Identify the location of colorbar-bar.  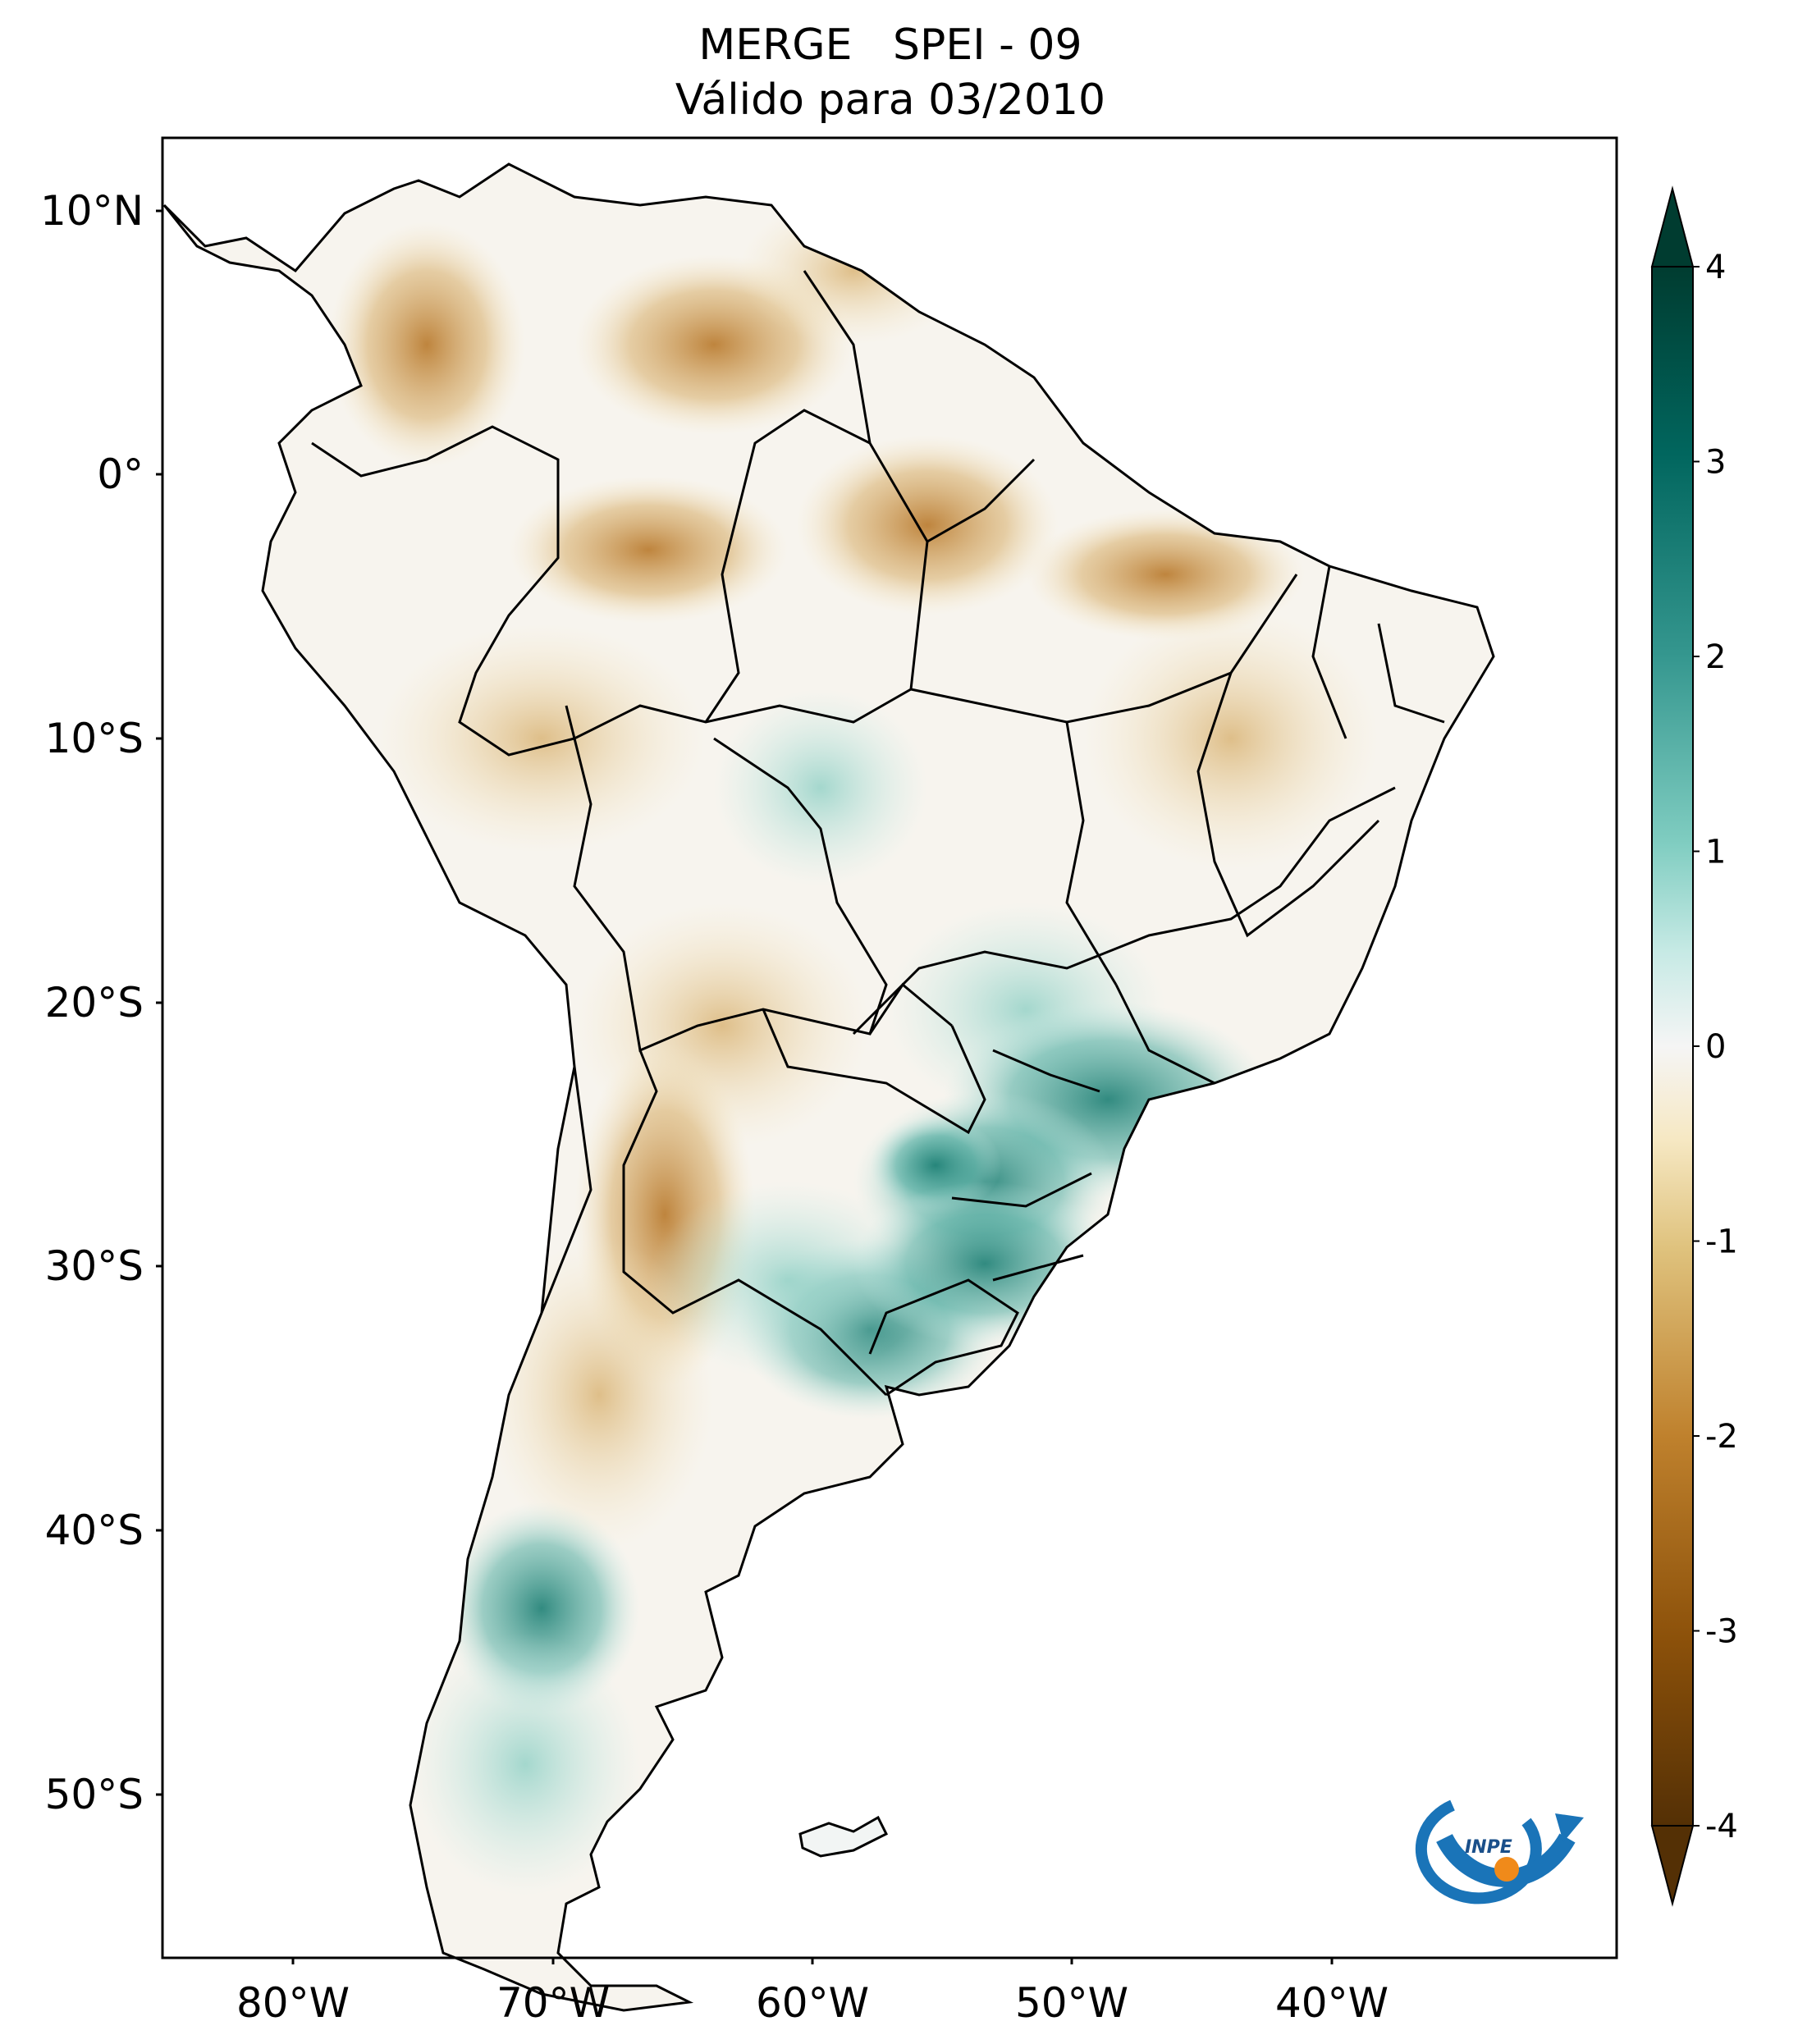
(1672, 1046).